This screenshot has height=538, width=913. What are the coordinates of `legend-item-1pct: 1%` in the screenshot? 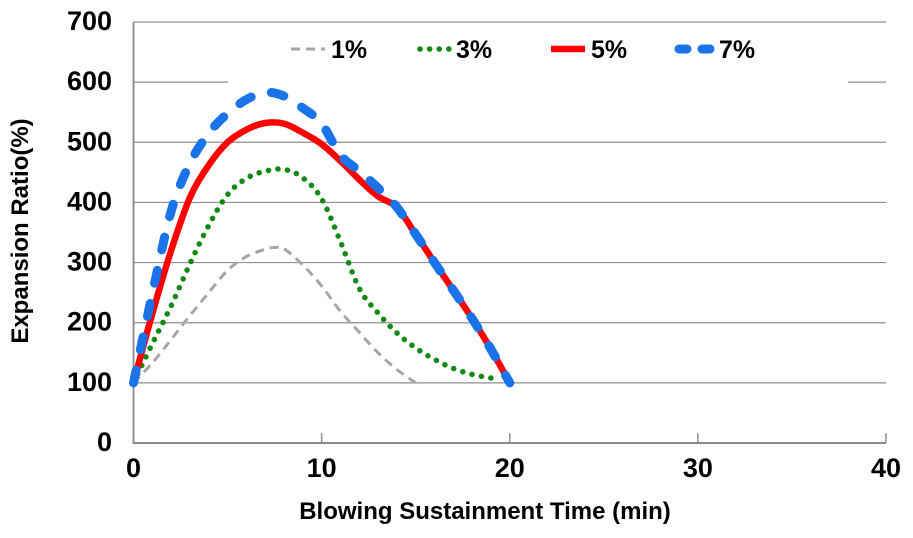 It's located at (329, 50).